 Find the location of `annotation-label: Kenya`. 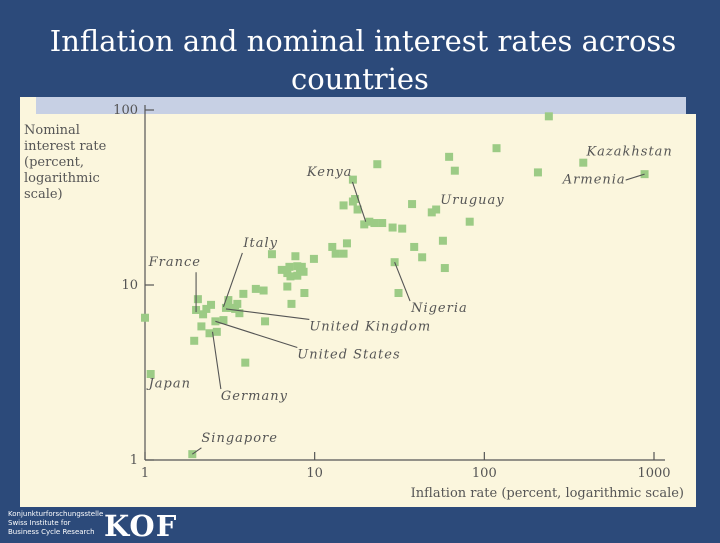

annotation-label: Kenya is located at coordinates (329, 172).